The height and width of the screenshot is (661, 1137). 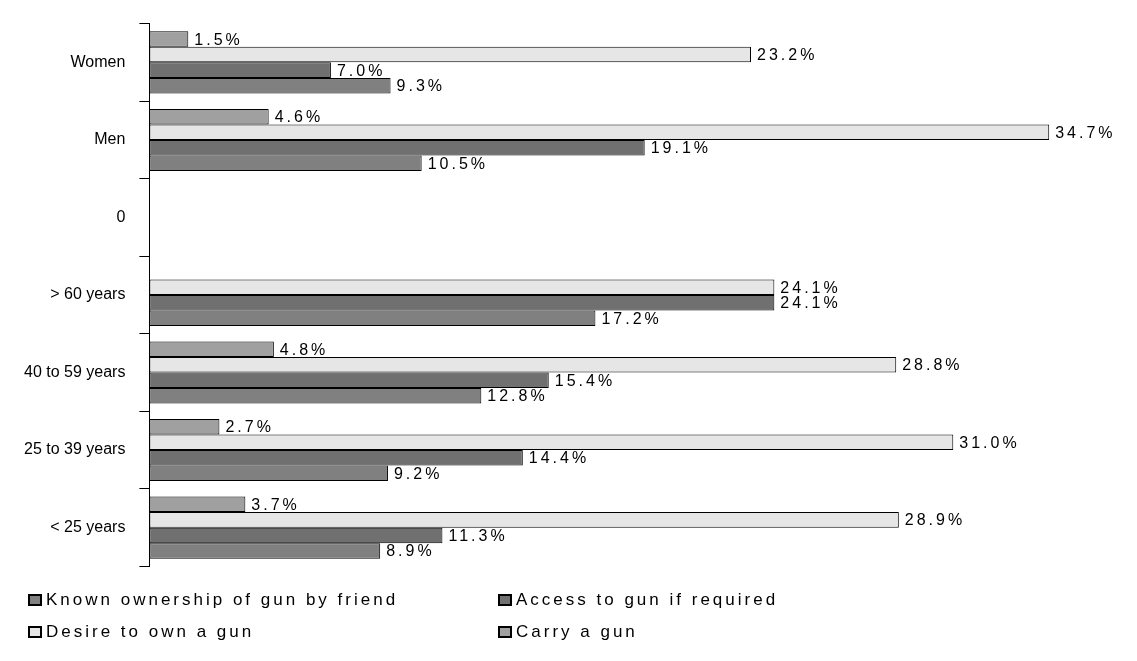 What do you see at coordinates (458, 163) in the screenshot?
I see `data-label: 10.5%` at bounding box center [458, 163].